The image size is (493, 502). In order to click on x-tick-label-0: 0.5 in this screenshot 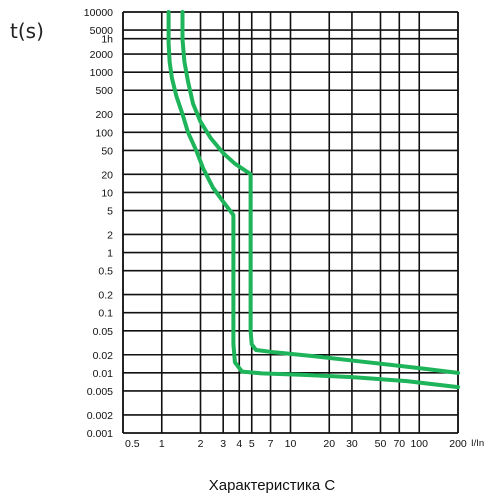, I will do `click(132, 444)`.